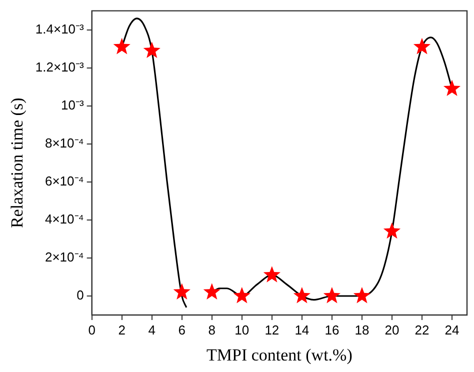  Describe the element at coordinates (392, 330) in the screenshot. I see `x-tick-label: 20` at that location.